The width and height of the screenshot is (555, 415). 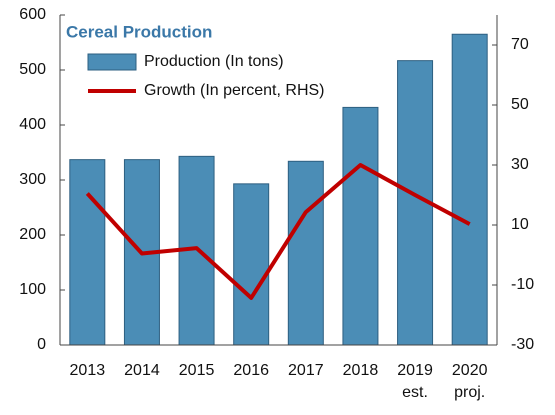 What do you see at coordinates (41, 344) in the screenshot?
I see `y-tick-label: 0` at bounding box center [41, 344].